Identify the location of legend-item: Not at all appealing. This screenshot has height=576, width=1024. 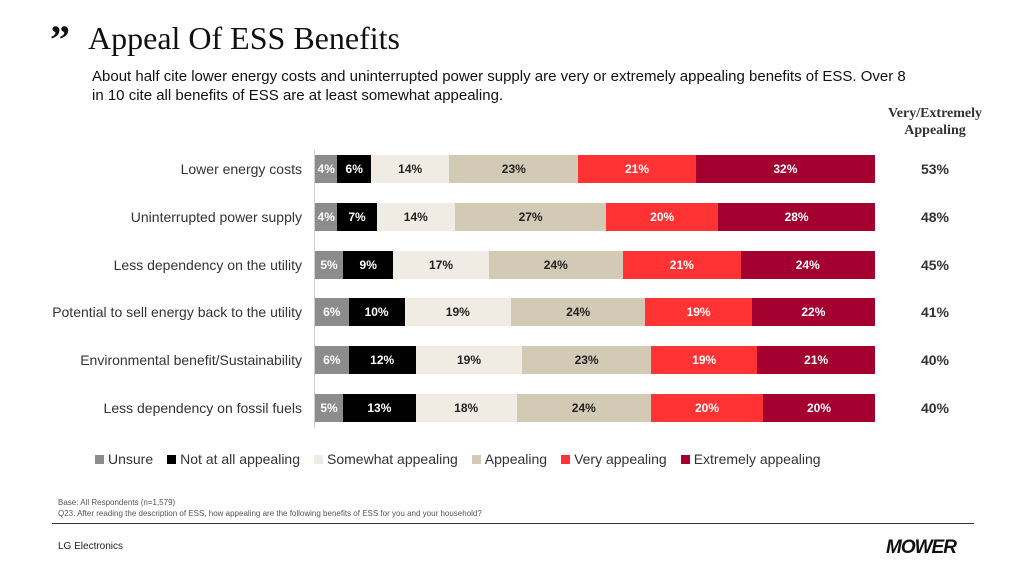
(233, 459).